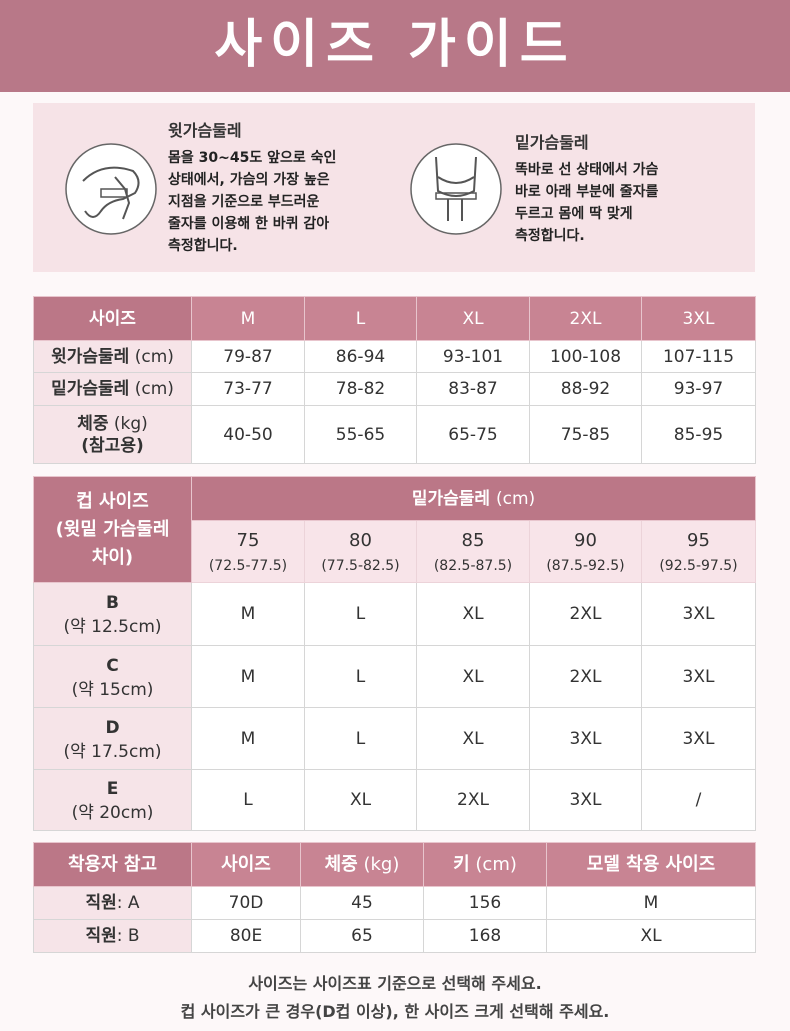  What do you see at coordinates (101, 936) in the screenshot?
I see `label-name: 직원` at bounding box center [101, 936].